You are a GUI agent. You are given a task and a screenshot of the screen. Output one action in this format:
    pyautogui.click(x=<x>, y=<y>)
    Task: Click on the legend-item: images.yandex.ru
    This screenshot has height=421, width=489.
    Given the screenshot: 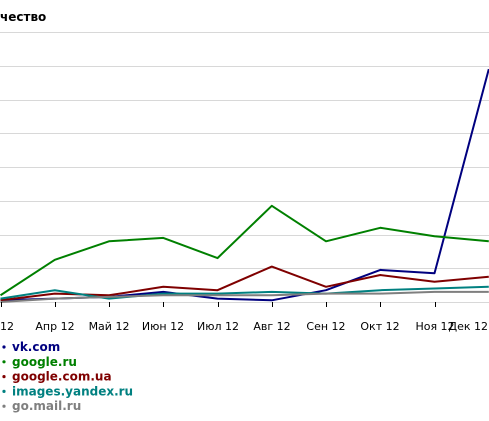 What is the action you would take?
    pyautogui.click(x=72, y=391)
    